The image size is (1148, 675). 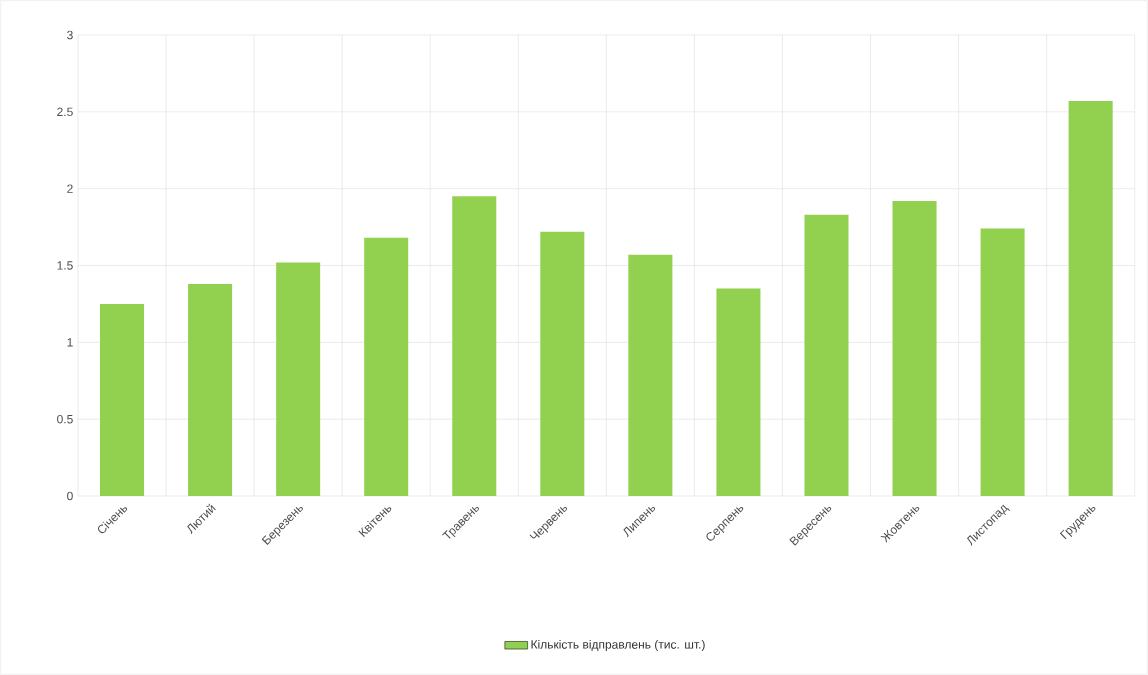 I want to click on y-tick-label: 1.5, so click(x=65, y=265).